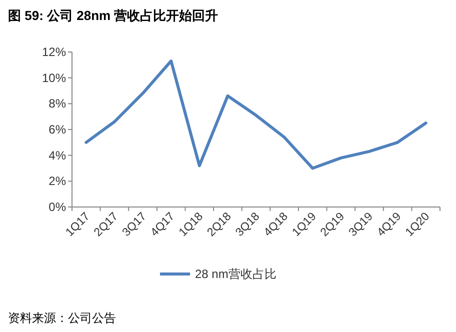 Image resolution: width=456 pixels, height=332 pixels. I want to click on y-tick-label: 12%, so click(54, 52).